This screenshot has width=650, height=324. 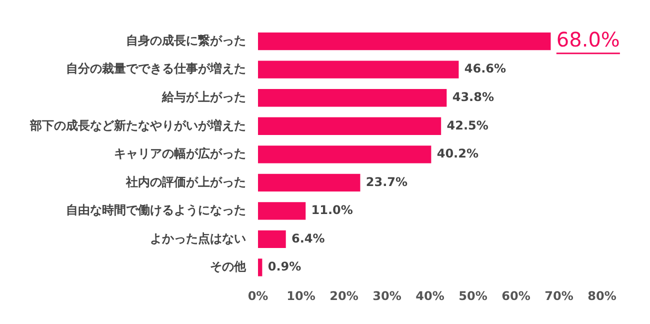 What do you see at coordinates (457, 153) in the screenshot?
I see `data-label: 40.2%` at bounding box center [457, 153].